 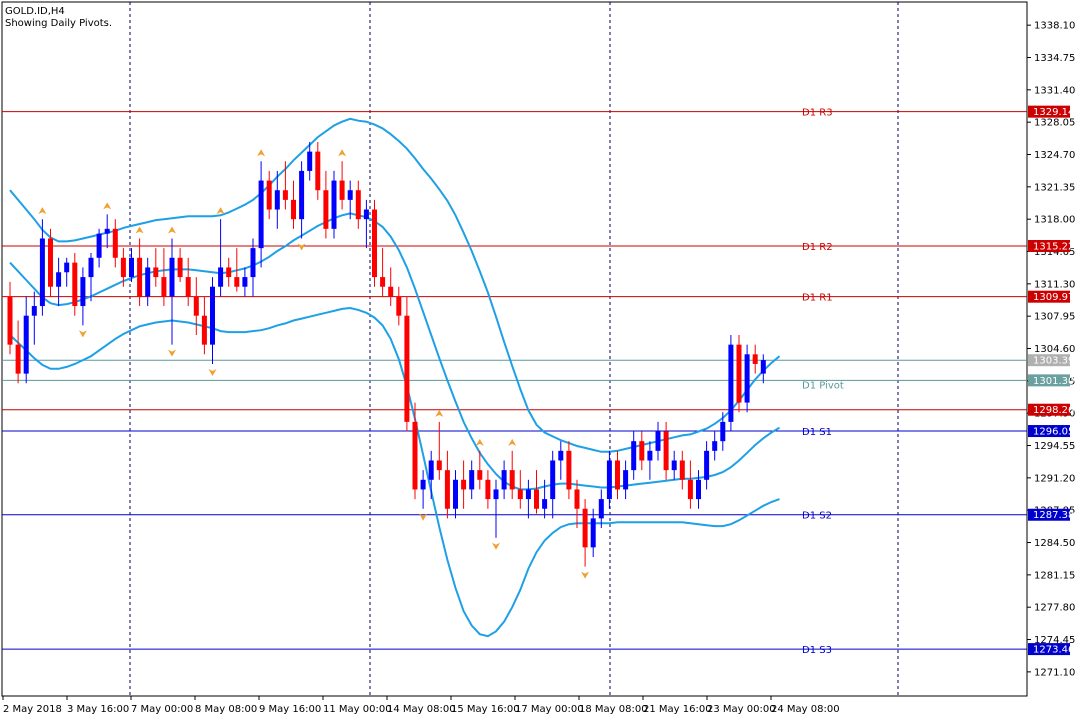 I want to click on y-tick-label: 1334.75, so click(x=1054, y=58).